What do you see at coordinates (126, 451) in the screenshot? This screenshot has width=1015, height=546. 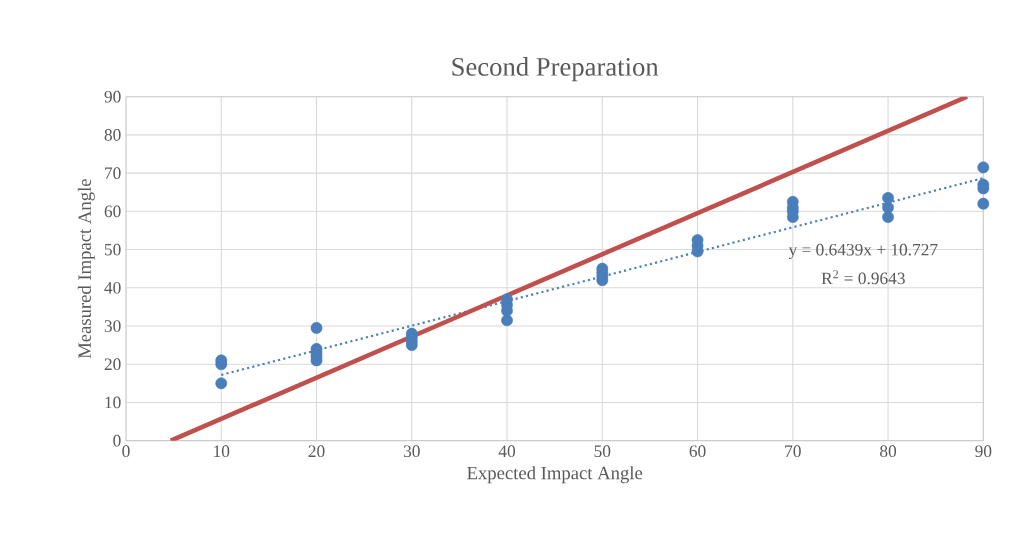 I see `x-tick-label: 0` at bounding box center [126, 451].